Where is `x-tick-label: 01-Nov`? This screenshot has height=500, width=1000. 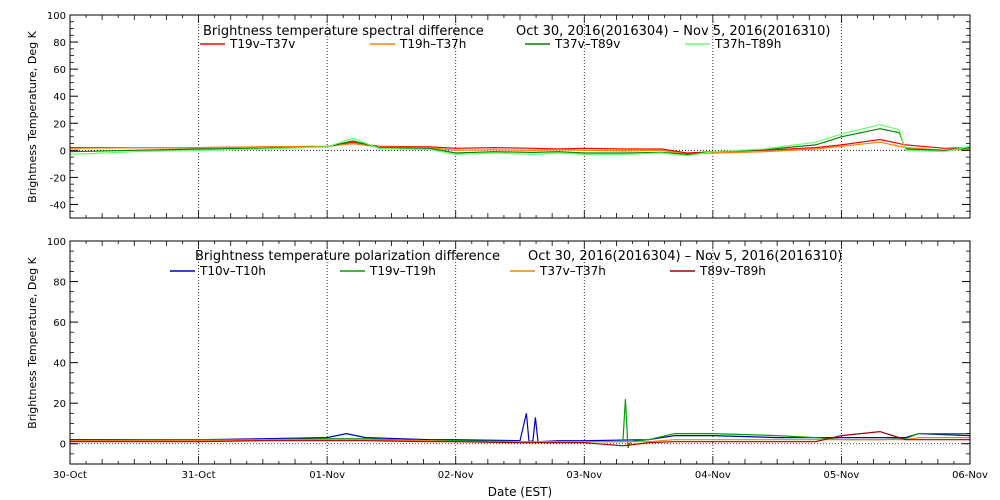 x-tick-label: 01-Nov is located at coordinates (327, 475).